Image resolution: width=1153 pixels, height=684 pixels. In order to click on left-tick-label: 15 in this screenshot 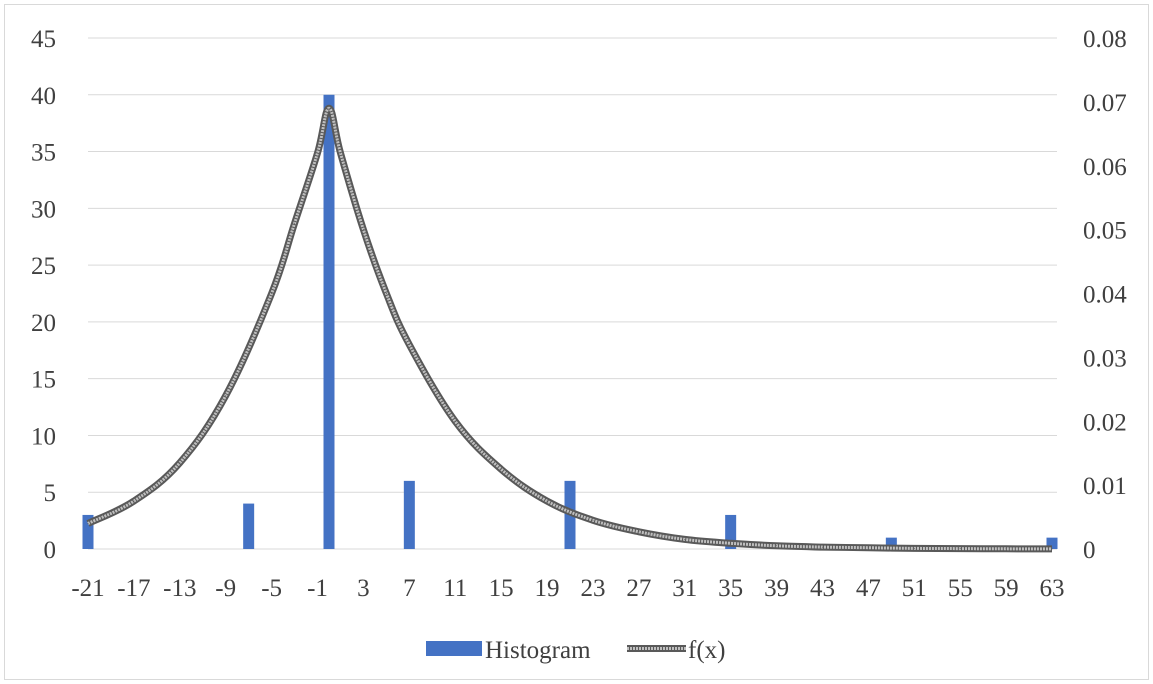, I will do `click(43, 380)`.